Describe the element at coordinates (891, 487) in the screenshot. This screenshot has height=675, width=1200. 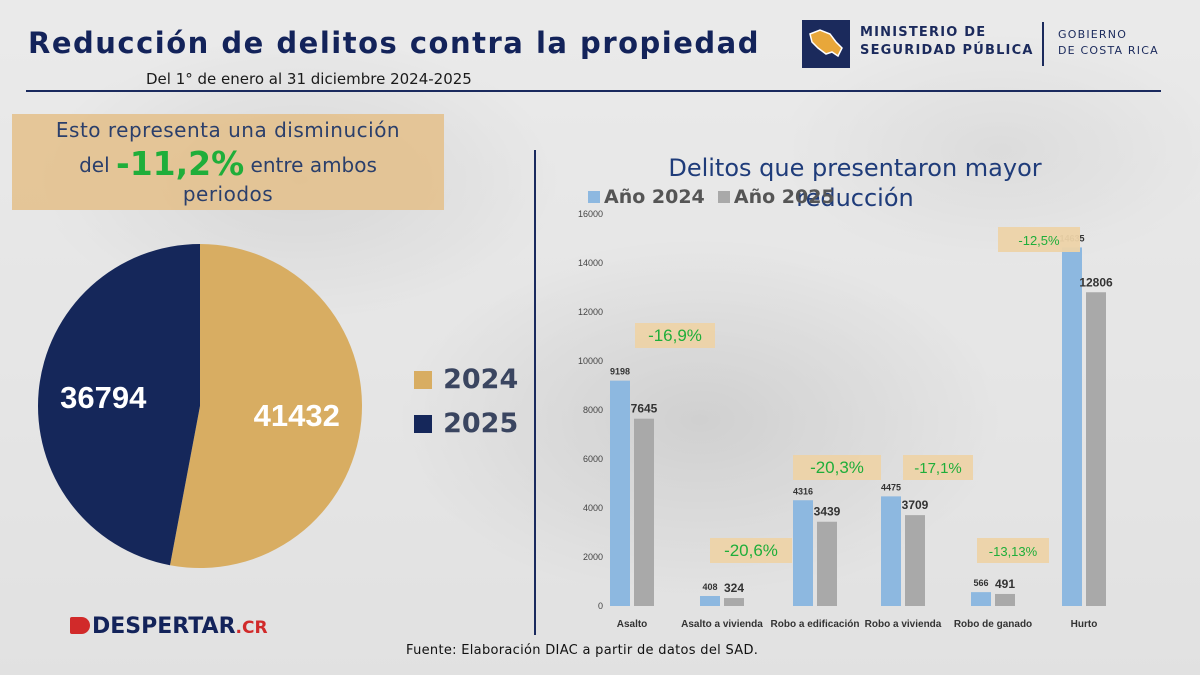
I see `bar-value-label: 4475` at that location.